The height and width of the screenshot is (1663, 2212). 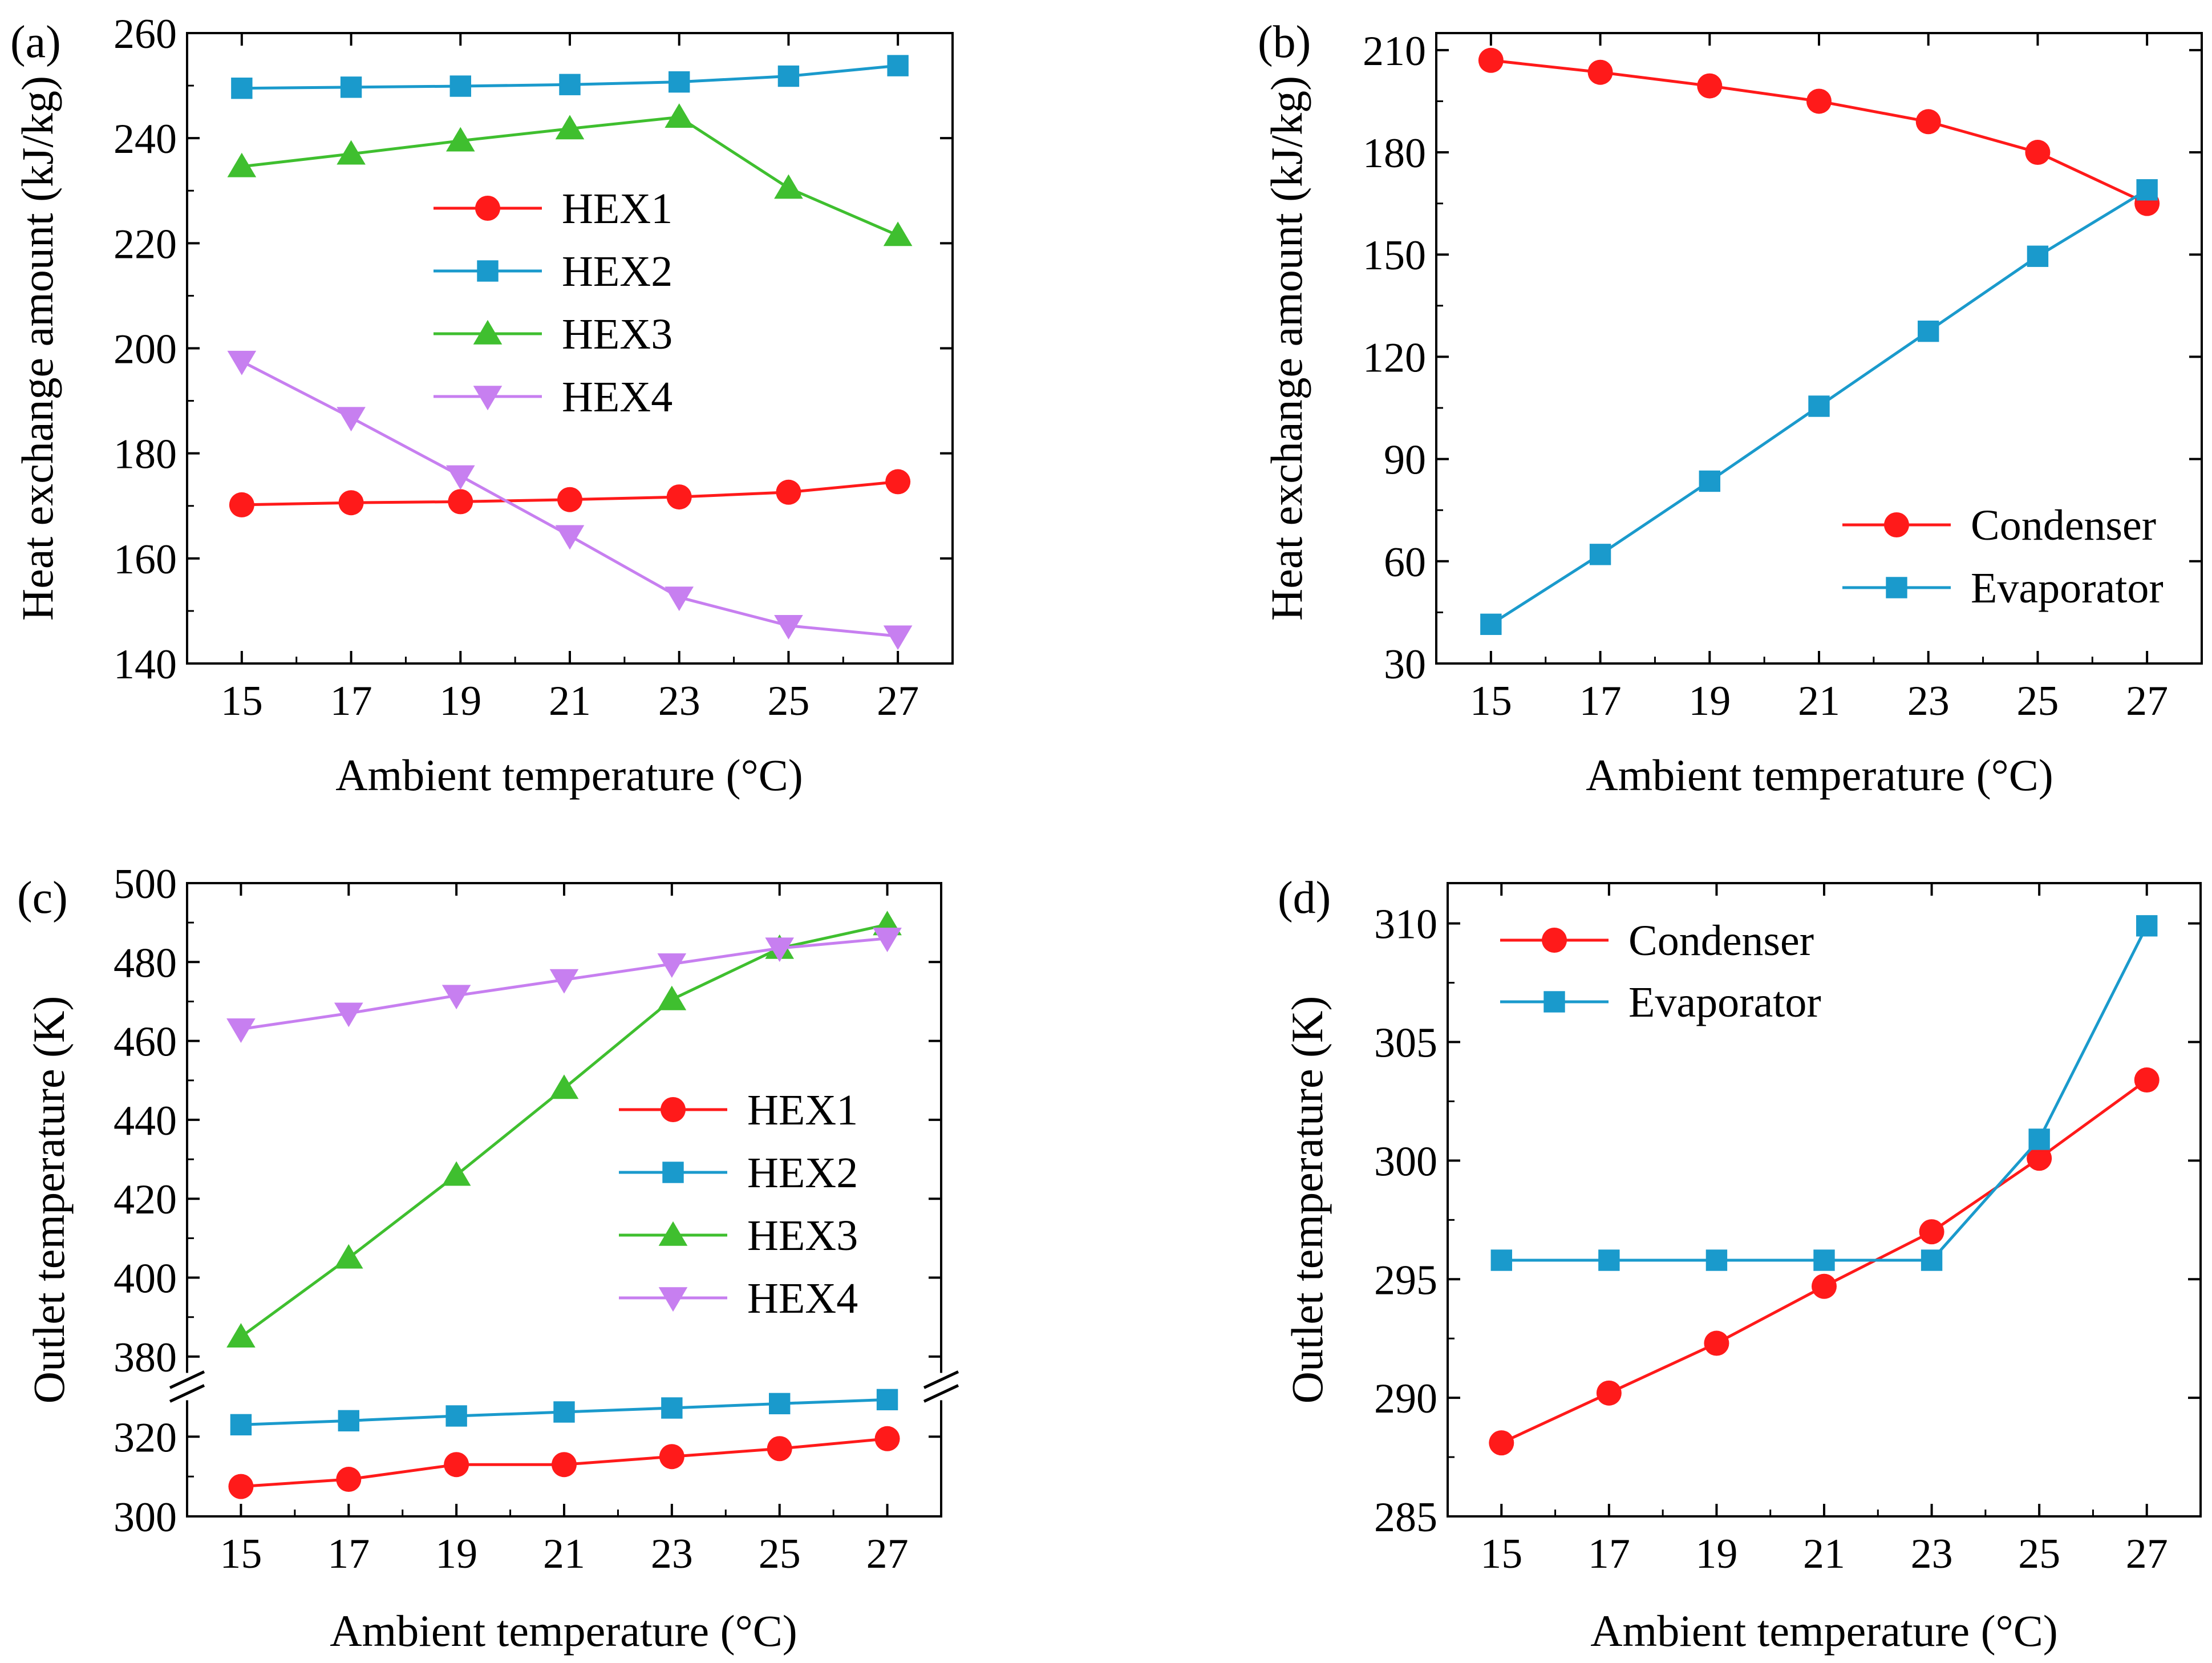 I want to click on y-tick-label: 140, so click(x=145, y=664).